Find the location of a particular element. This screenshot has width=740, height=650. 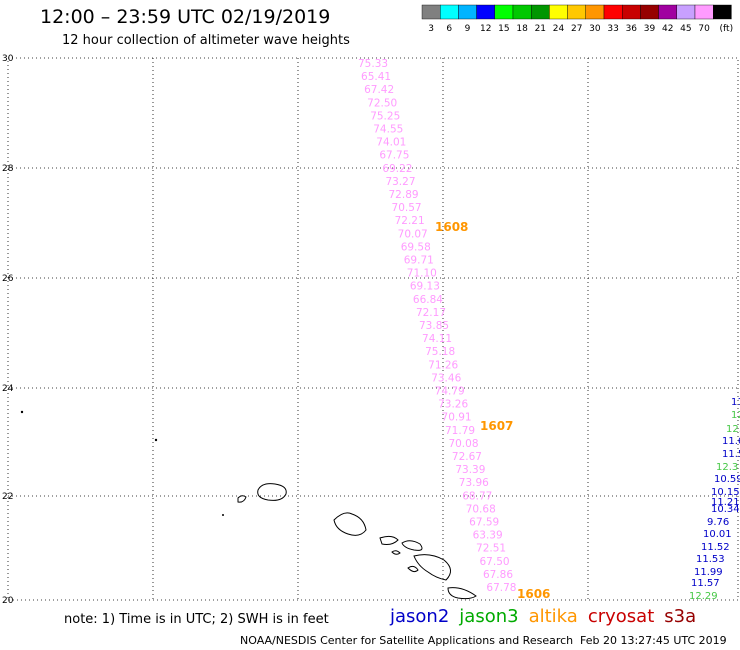

swh-value-label: 10.01 is located at coordinates (717, 534).